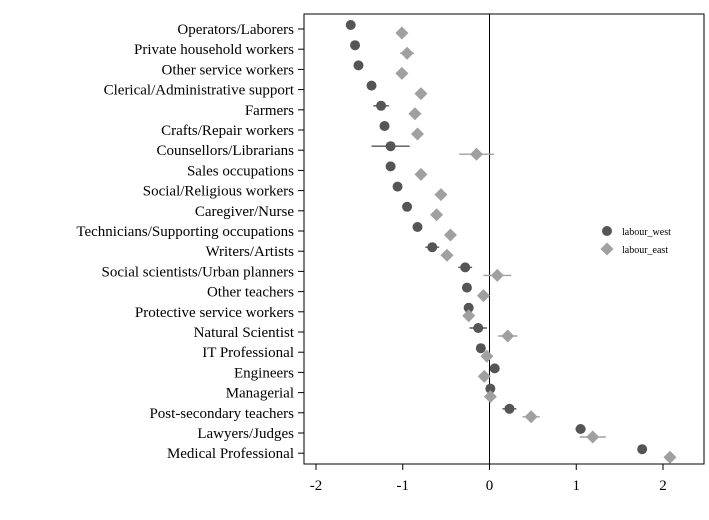  I want to click on category-label: Other teachers, so click(250, 293).